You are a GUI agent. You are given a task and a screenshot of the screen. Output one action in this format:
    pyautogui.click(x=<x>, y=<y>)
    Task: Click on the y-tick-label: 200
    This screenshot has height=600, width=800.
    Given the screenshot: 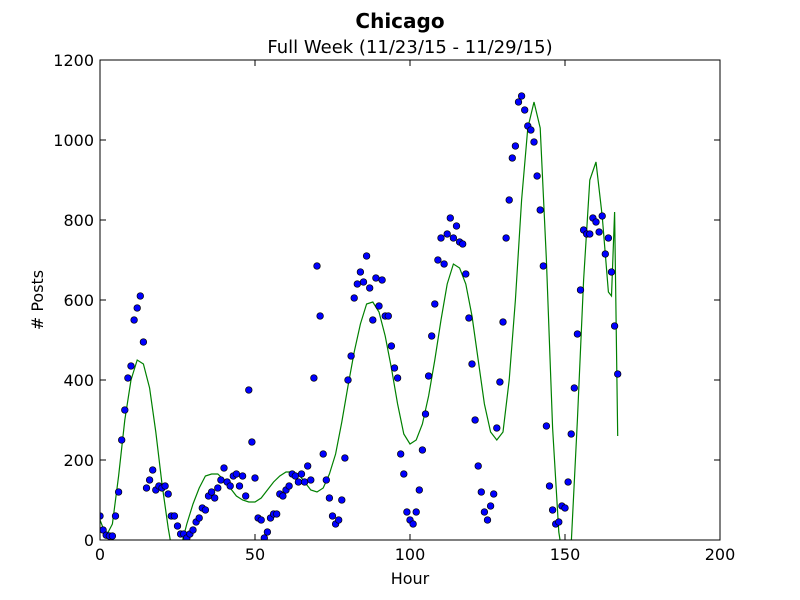 What is the action you would take?
    pyautogui.click(x=78, y=460)
    